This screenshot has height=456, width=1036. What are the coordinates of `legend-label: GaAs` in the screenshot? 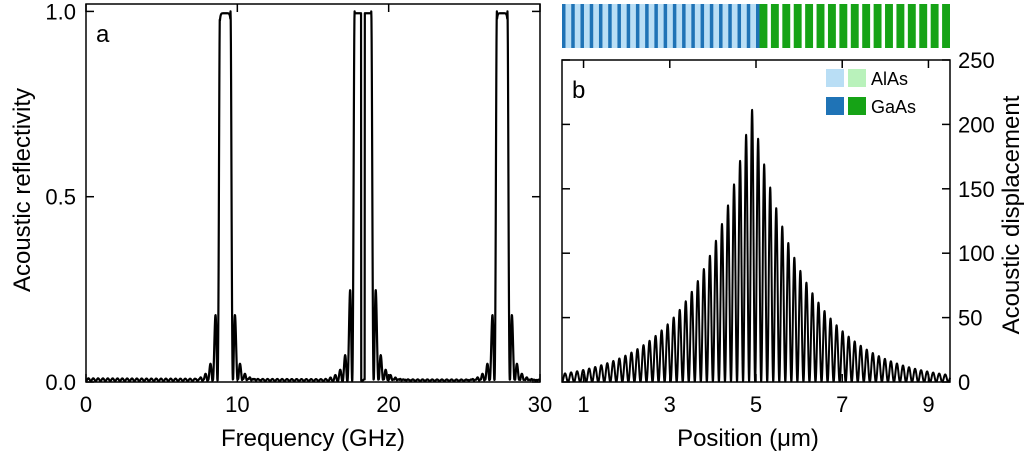 It's located at (893, 107).